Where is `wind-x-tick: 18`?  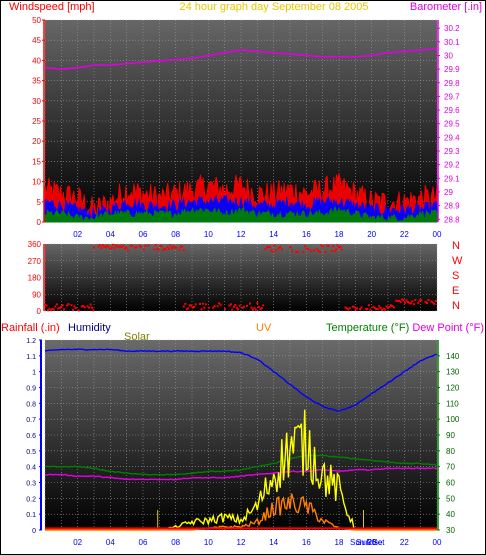
wind-x-tick: 18 is located at coordinates (339, 234).